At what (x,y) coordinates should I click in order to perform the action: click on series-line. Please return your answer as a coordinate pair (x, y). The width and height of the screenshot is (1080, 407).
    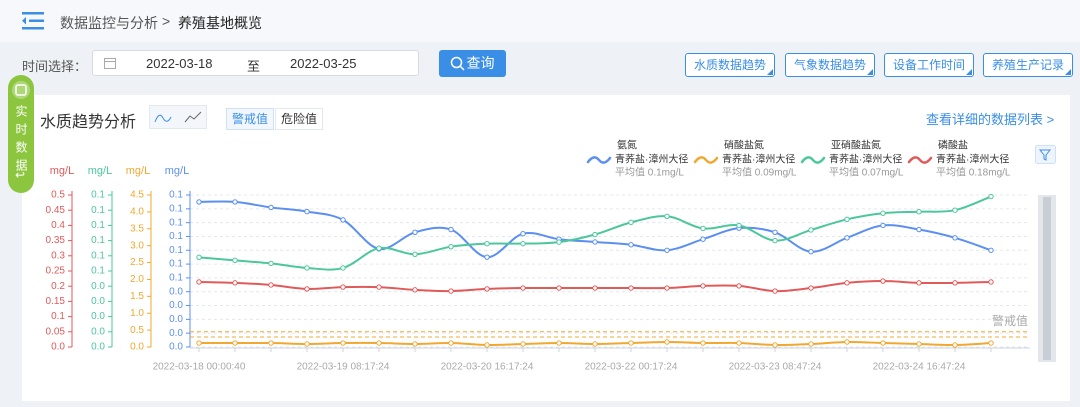
    Looking at the image, I should click on (595, 229).